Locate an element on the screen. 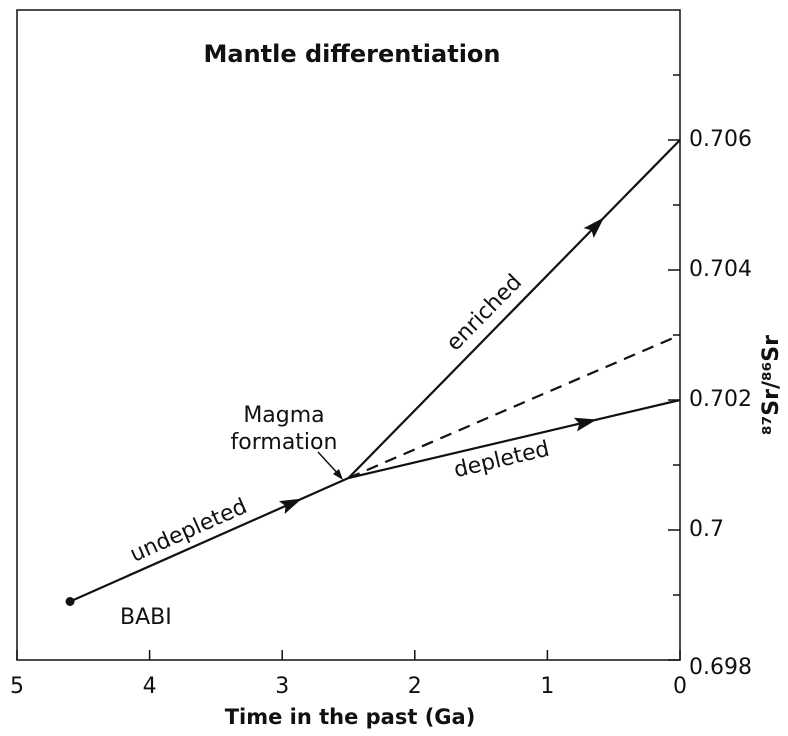  series-label: depleted is located at coordinates (501, 460).